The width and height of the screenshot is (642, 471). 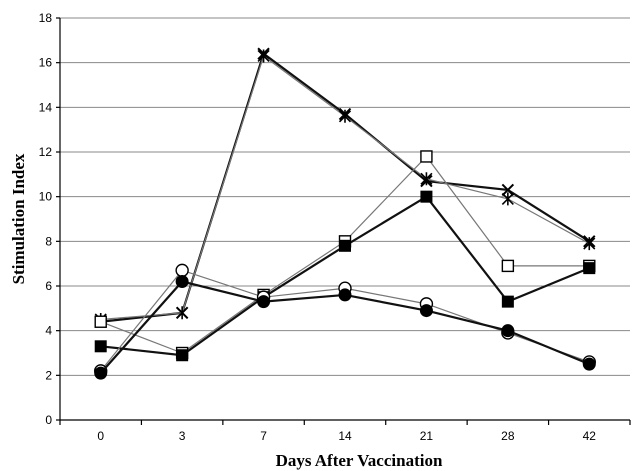 What do you see at coordinates (46, 152) in the screenshot?
I see `y-tick-label: 12` at bounding box center [46, 152].